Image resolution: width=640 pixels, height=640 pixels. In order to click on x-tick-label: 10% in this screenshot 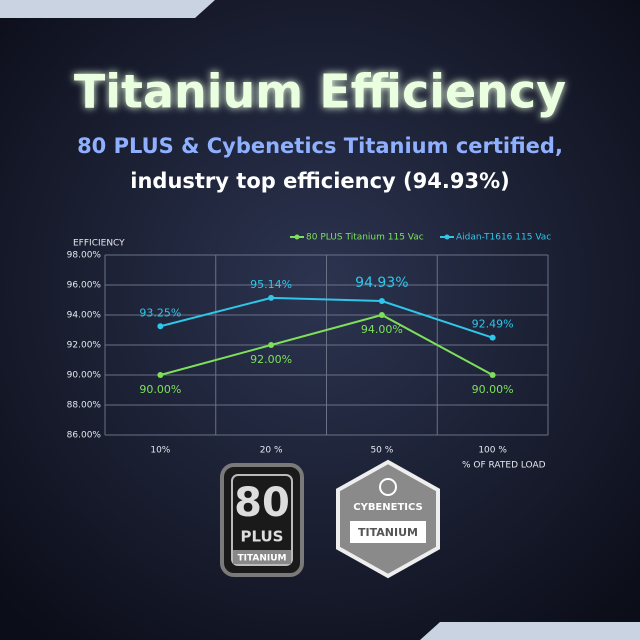, I will do `click(160, 451)`.